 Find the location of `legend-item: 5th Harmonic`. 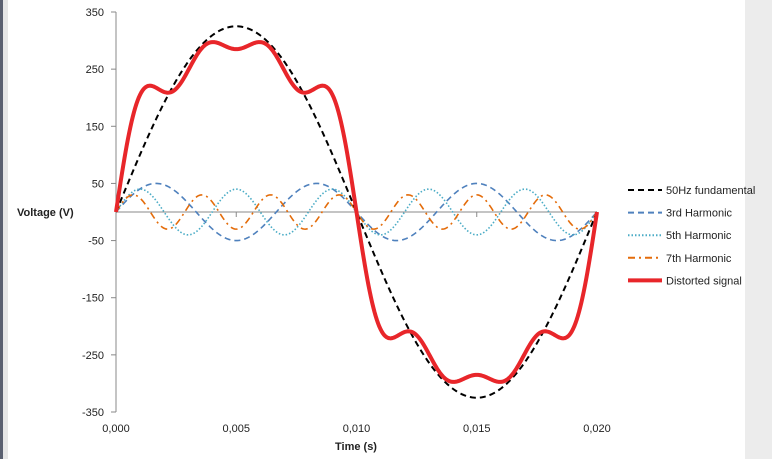

legend-item: 5th Harmonic is located at coordinates (680, 236).